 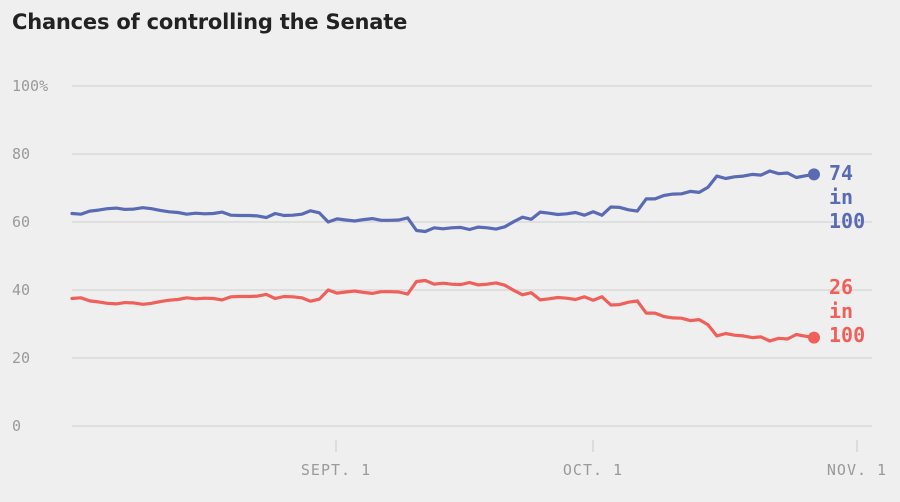 I want to click on chart-title: Chances of controlling the Senate, so click(x=210, y=22).